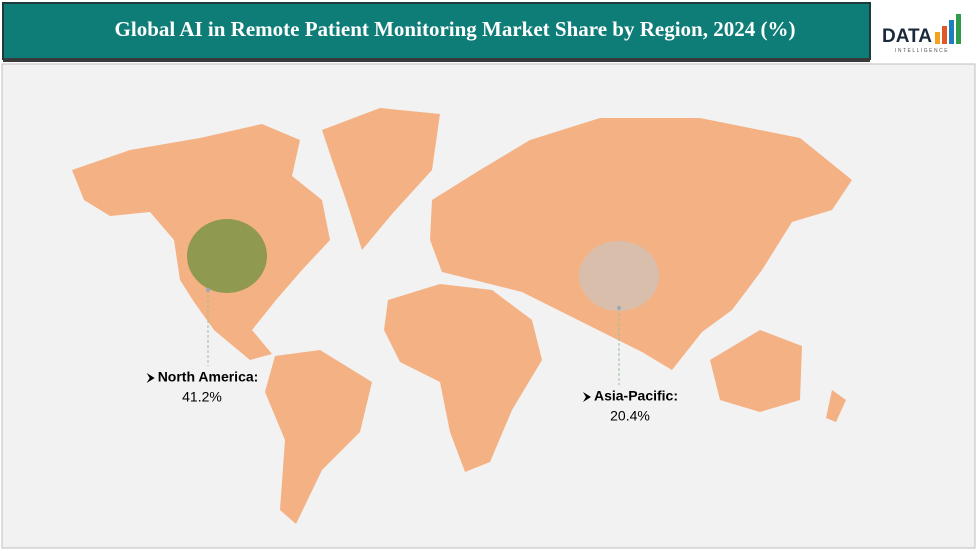  What do you see at coordinates (836, 406) in the screenshot?
I see `new-zealand` at bounding box center [836, 406].